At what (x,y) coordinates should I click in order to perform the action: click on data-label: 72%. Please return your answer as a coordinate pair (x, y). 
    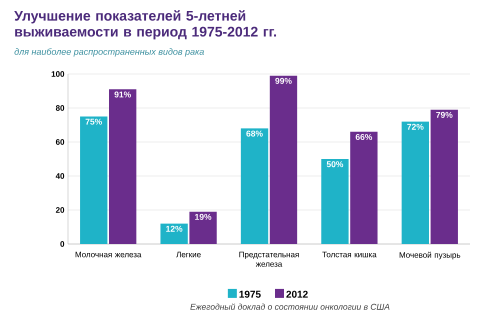
    Looking at the image, I should click on (415, 127).